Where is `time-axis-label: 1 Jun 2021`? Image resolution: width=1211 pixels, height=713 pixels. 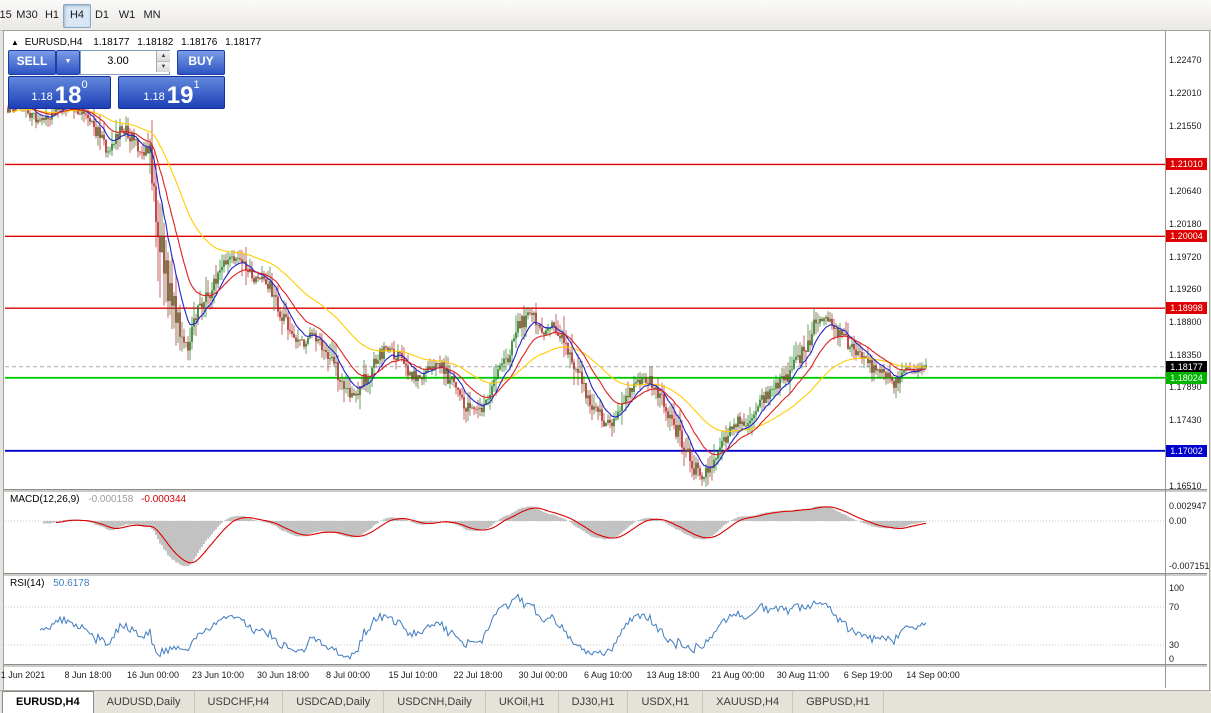
time-axis-label: 1 Jun 2021 is located at coordinates (23, 675).